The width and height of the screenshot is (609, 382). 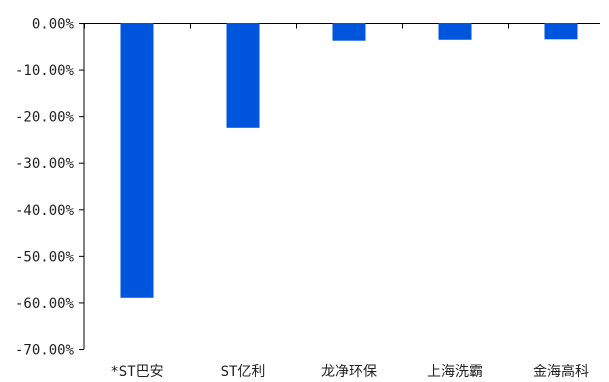 What do you see at coordinates (45, 71) in the screenshot?
I see `y-tick-label: -10.00%` at bounding box center [45, 71].